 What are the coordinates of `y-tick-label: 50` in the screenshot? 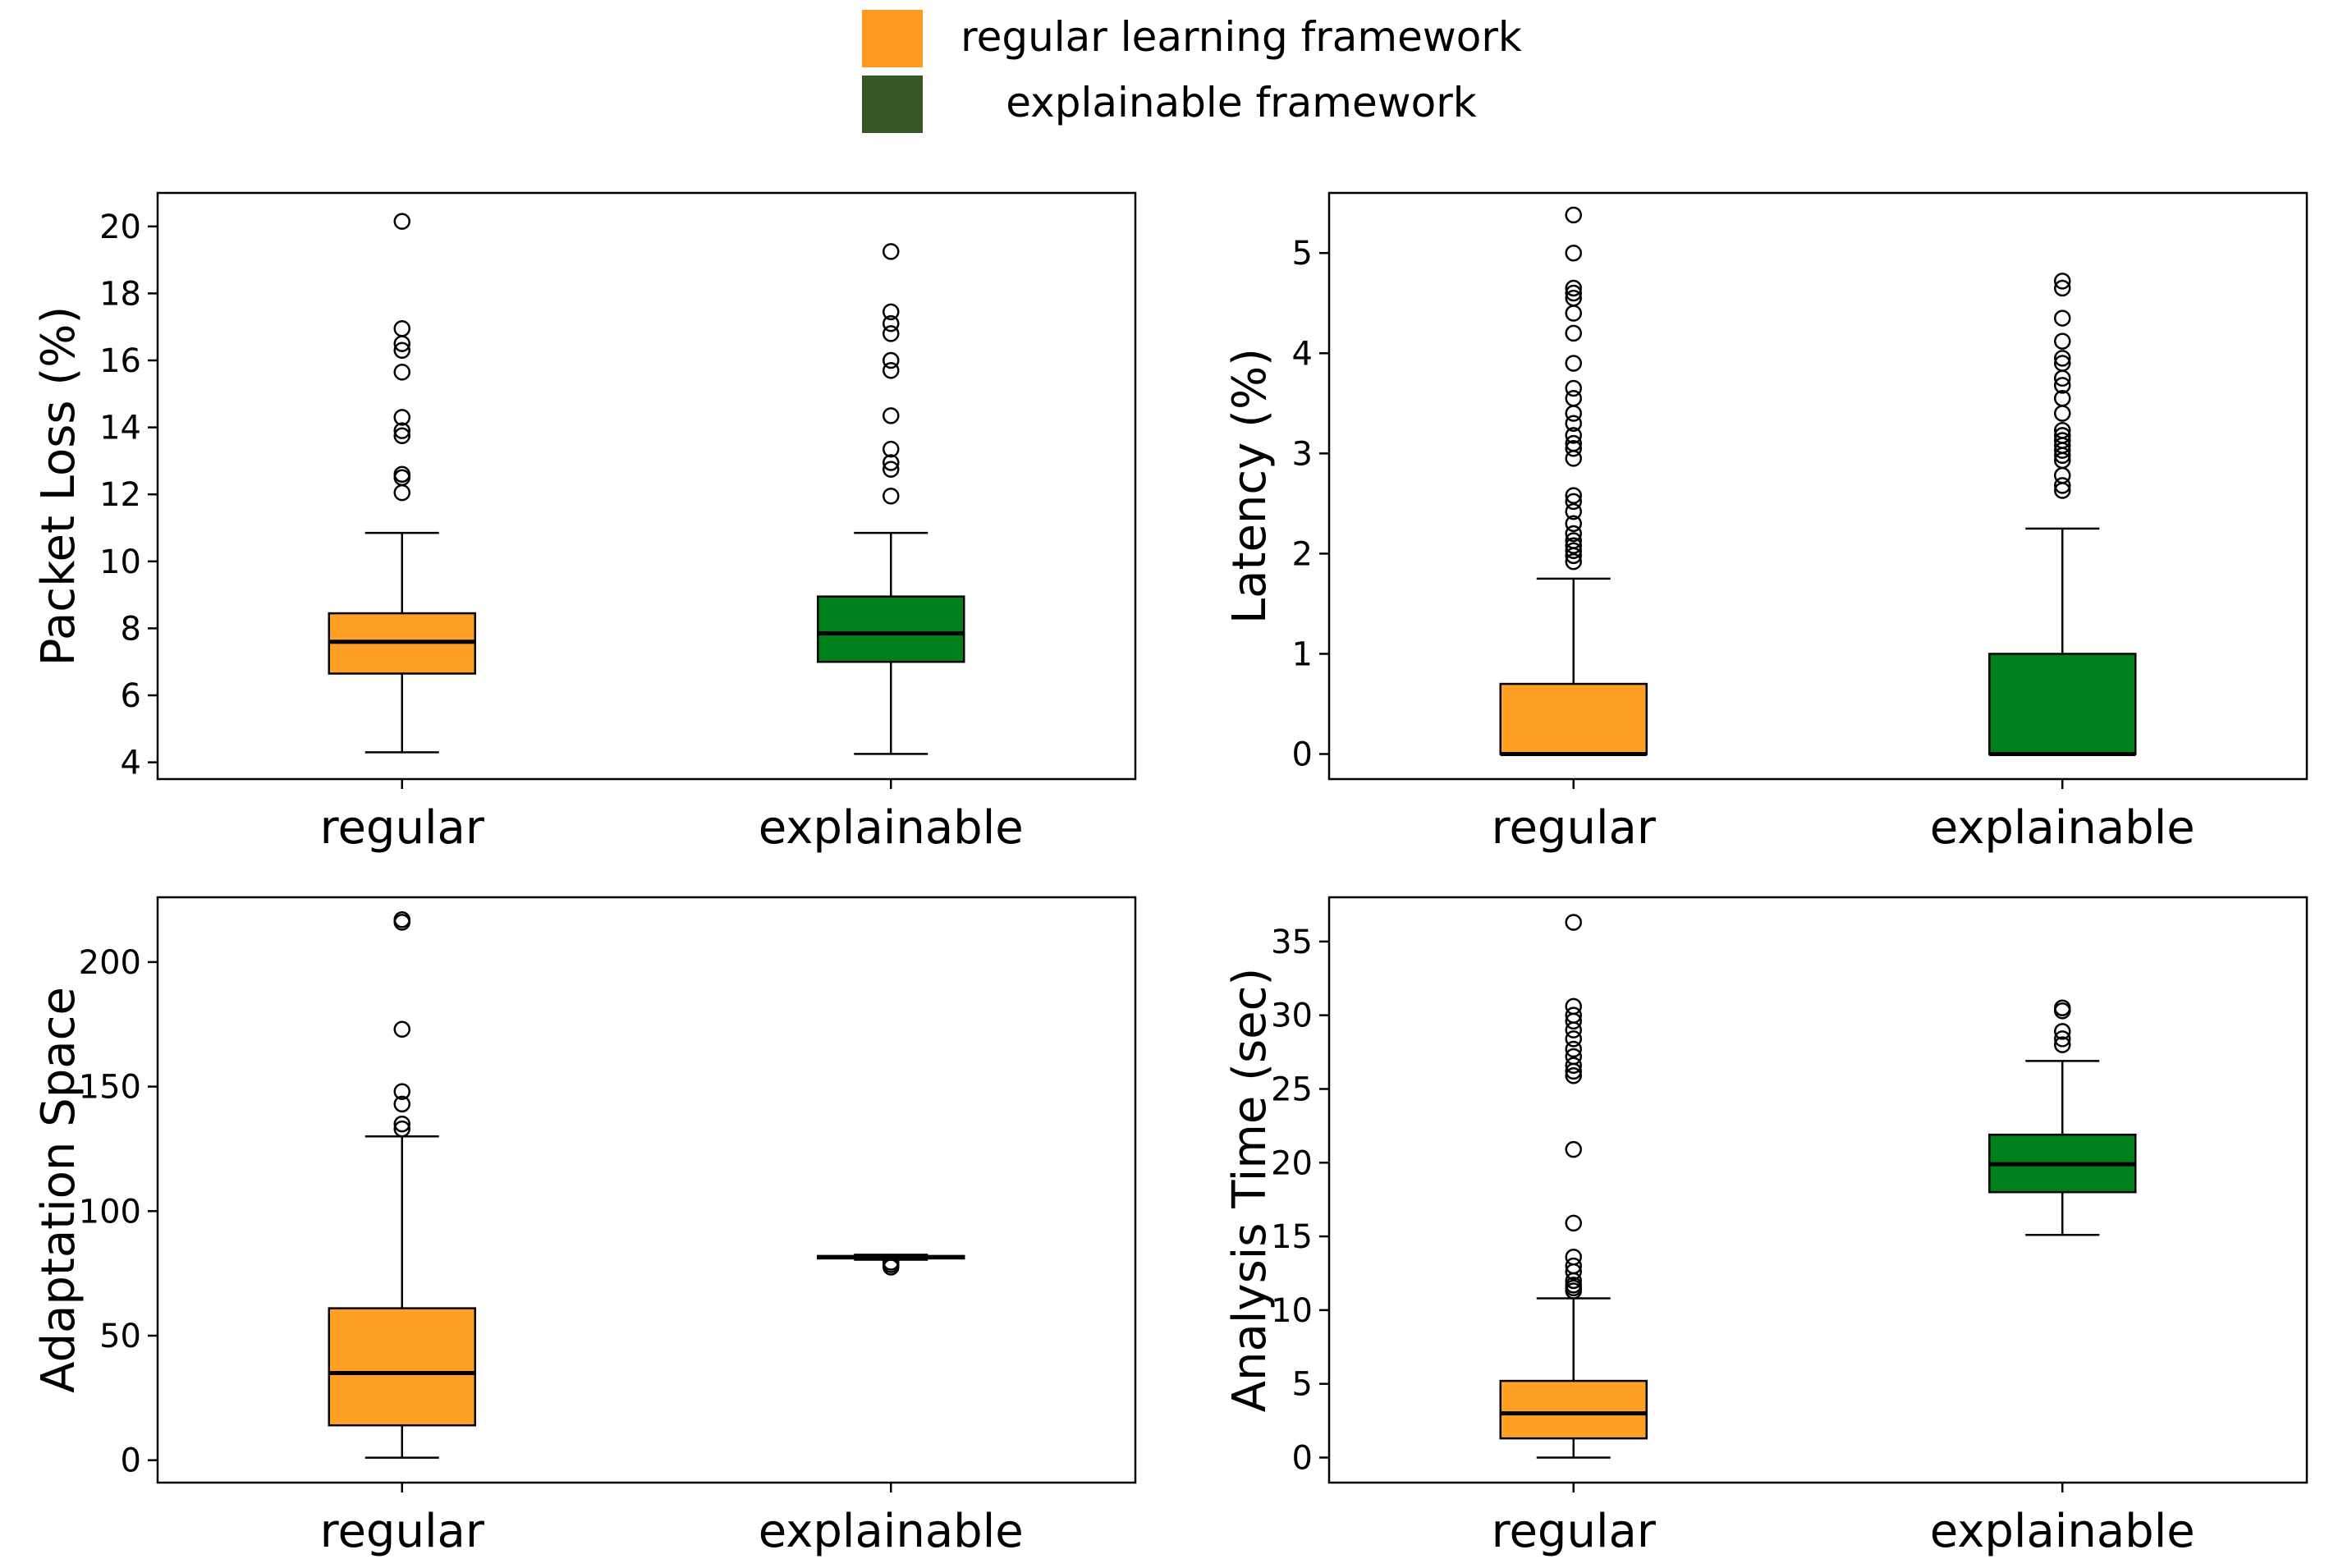 It's located at (120, 1336).